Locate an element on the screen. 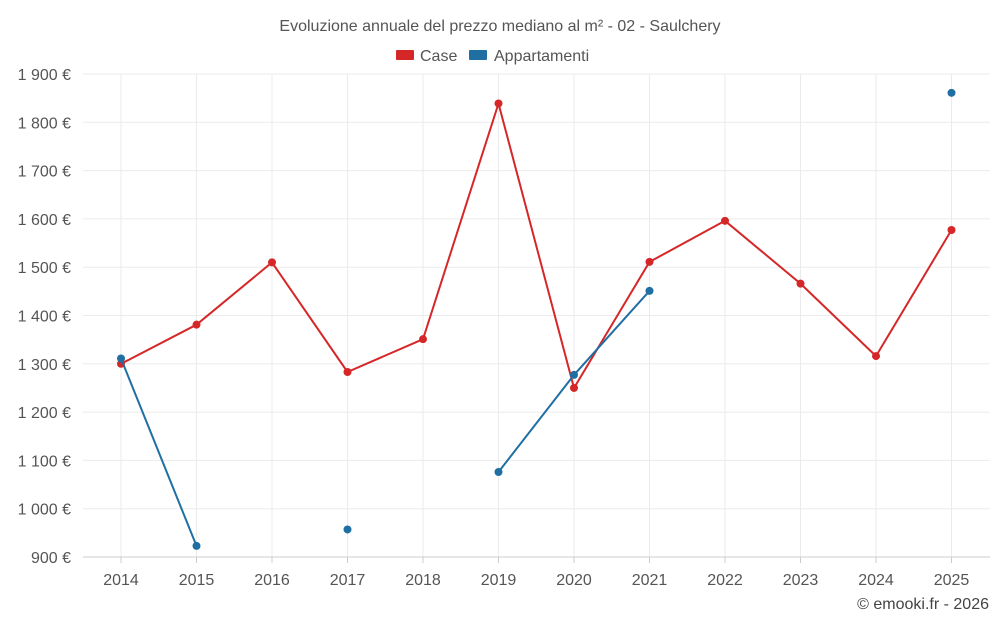 Image resolution: width=1000 pixels, height=625 pixels. legend-item-case: Case is located at coordinates (426, 56).